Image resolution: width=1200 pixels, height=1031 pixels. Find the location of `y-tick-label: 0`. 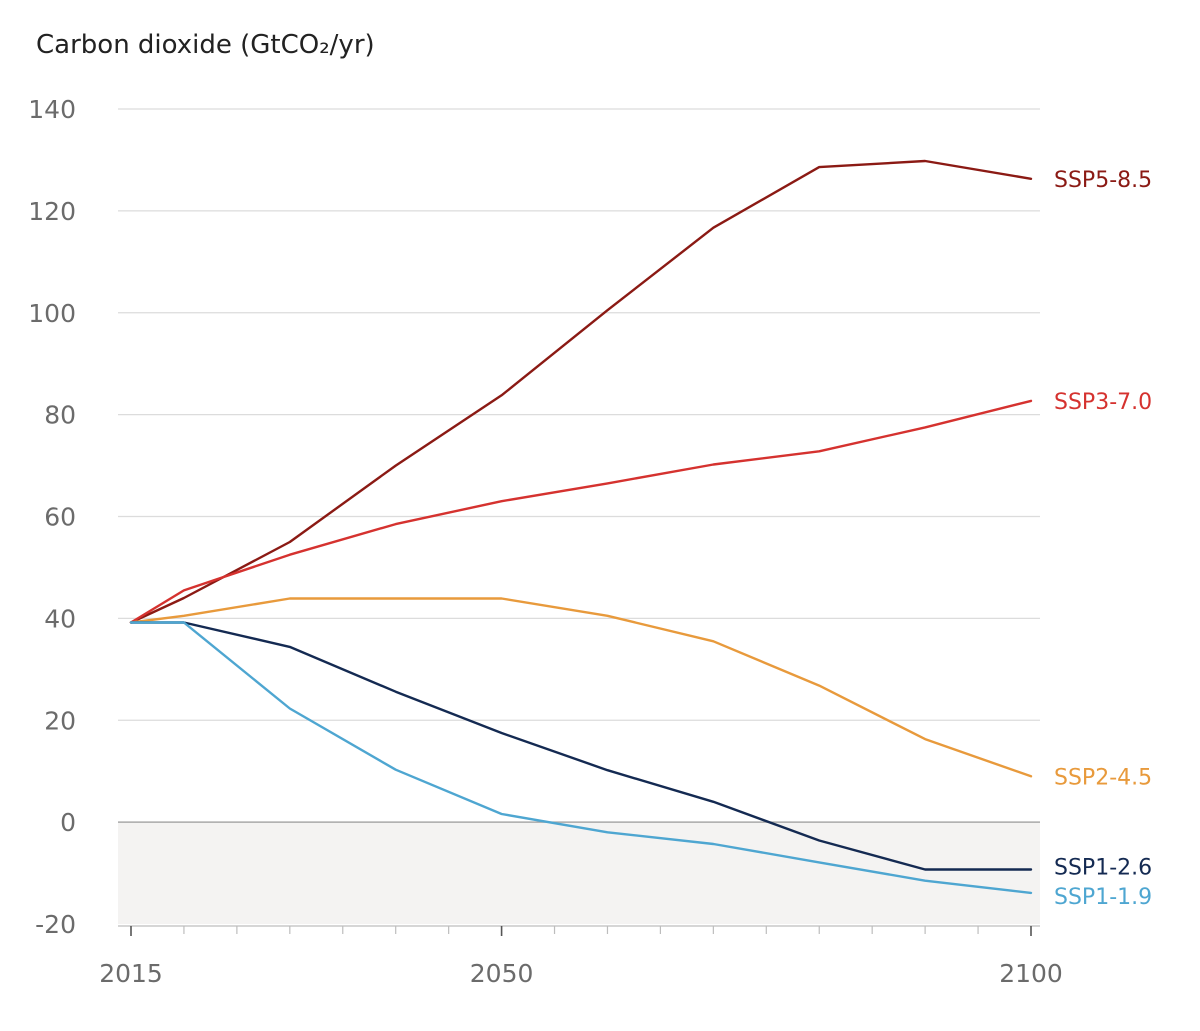

y-tick-label: 0 is located at coordinates (68, 822).